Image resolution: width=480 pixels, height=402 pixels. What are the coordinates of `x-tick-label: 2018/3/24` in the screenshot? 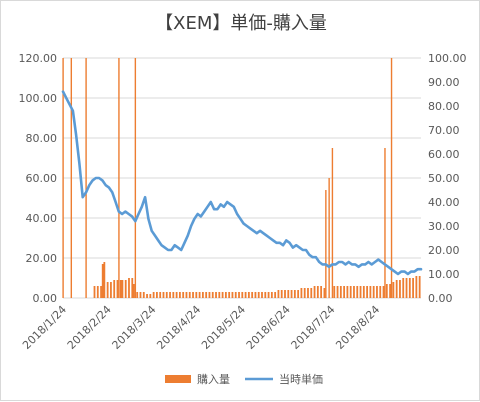 It's located at (134, 327).